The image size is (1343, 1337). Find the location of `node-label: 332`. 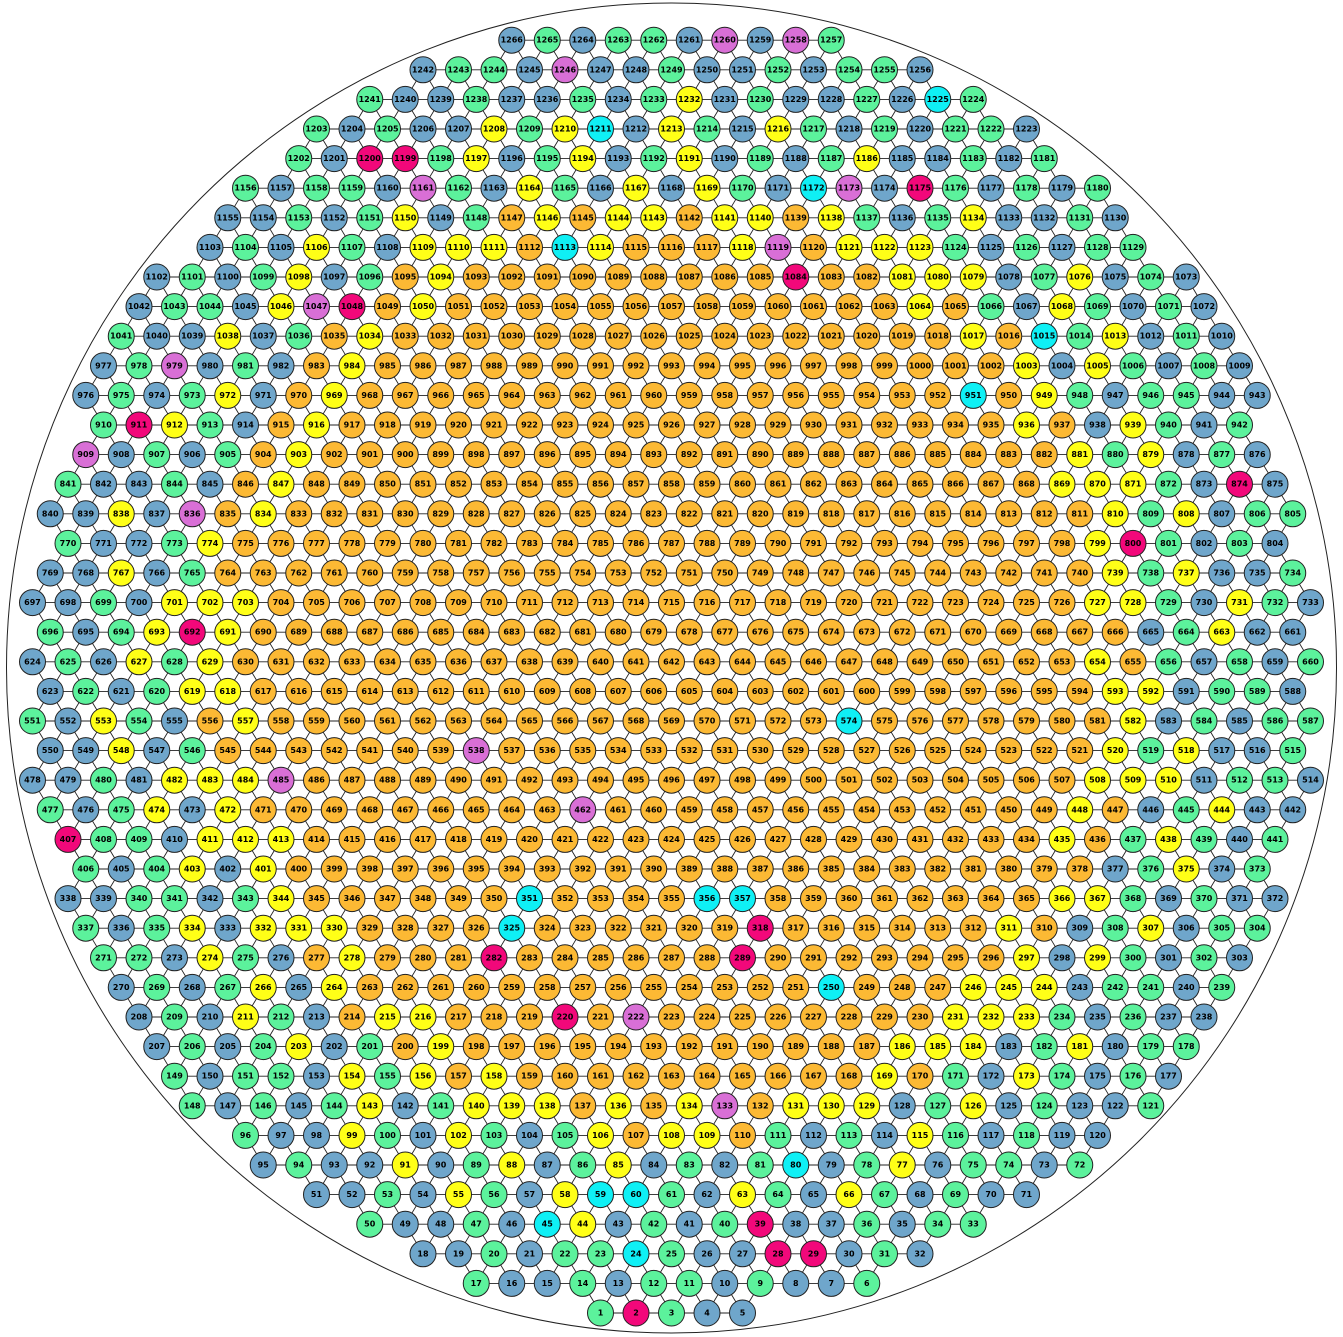

node-label: 332 is located at coordinates (263, 928).